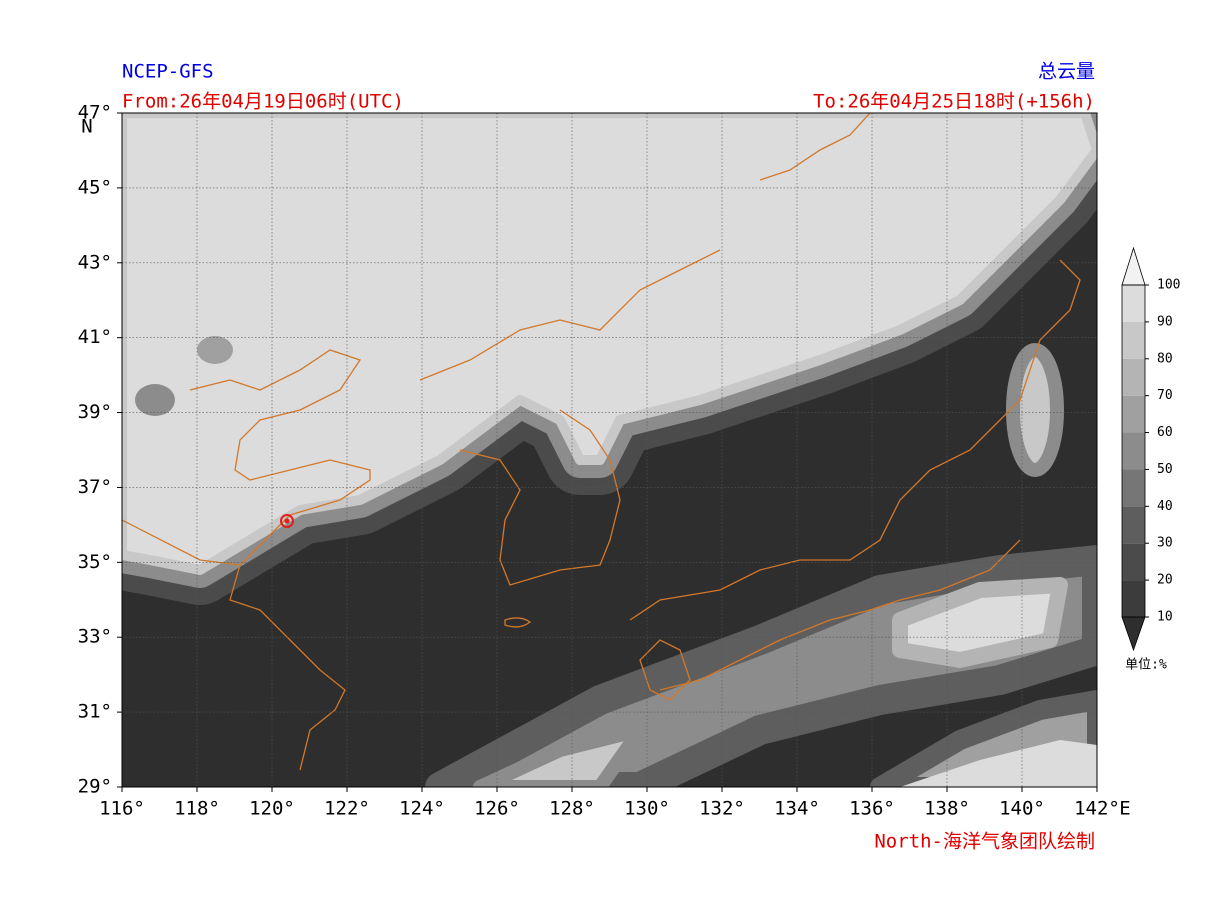 This screenshot has width=1218, height=900. What do you see at coordinates (168, 72) in the screenshot?
I see `model-name: NCEP-GFS` at bounding box center [168, 72].